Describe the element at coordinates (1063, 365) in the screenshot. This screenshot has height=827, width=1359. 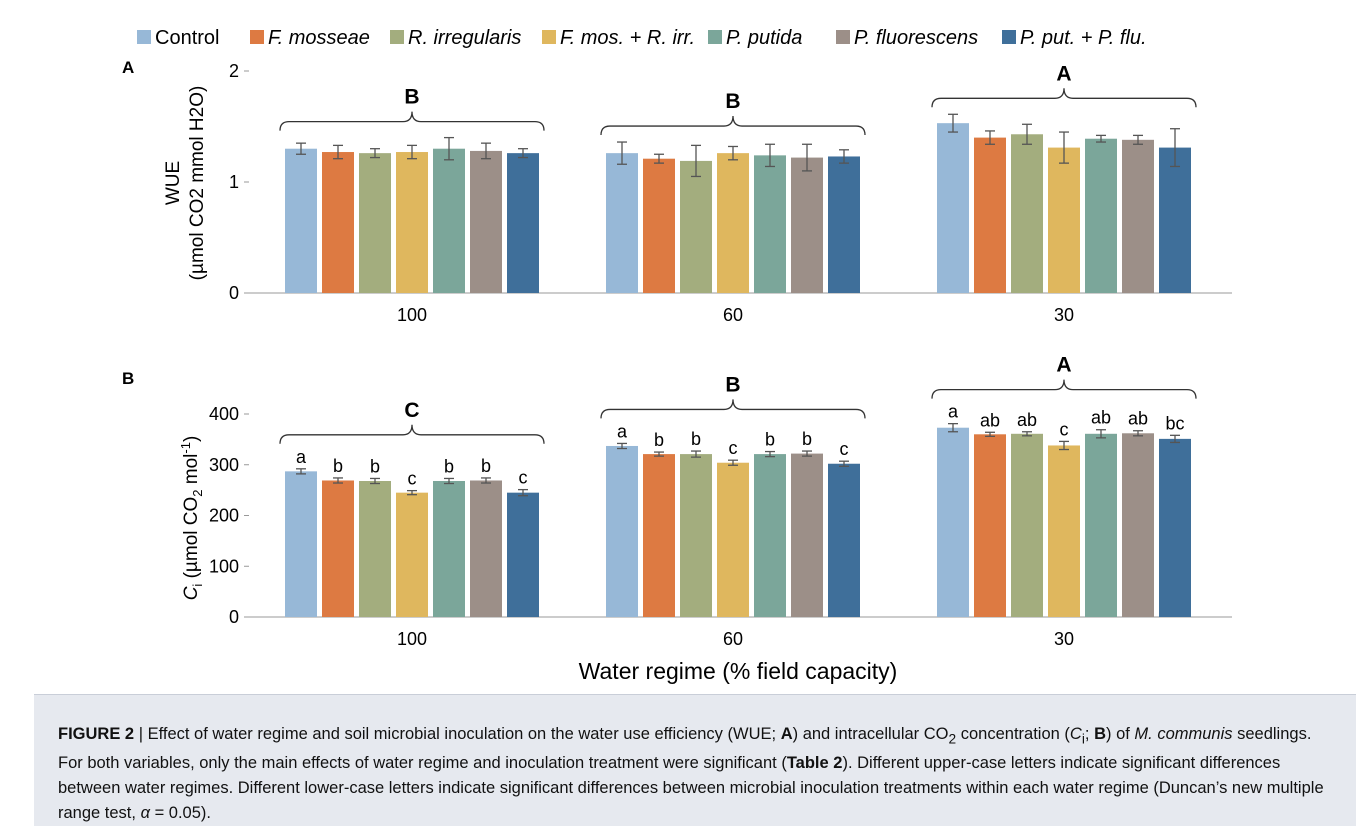
I see `panel-b-group-letter: A` at that location.